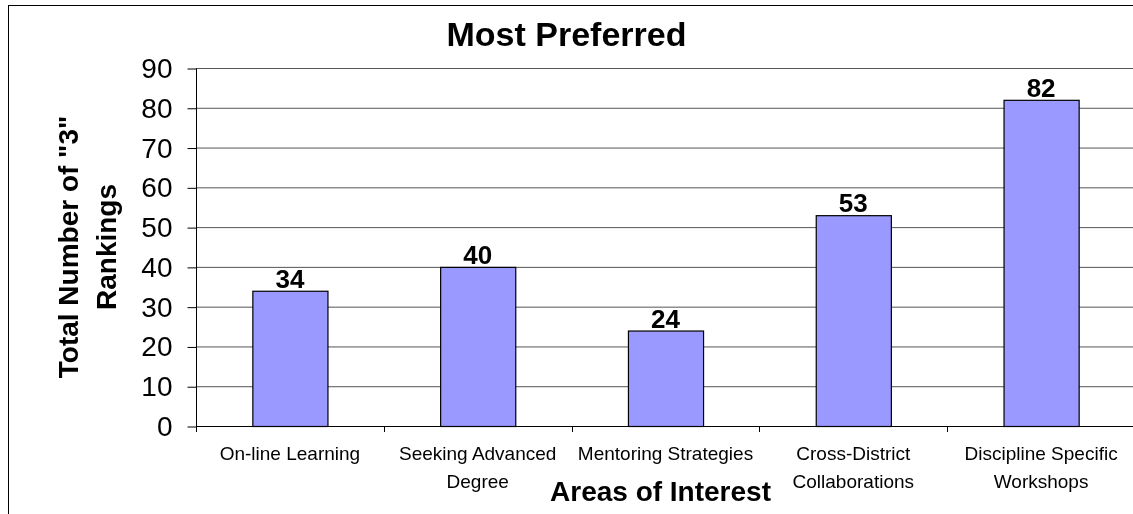 This screenshot has width=1133, height=514. What do you see at coordinates (87, 247) in the screenshot?
I see `y-axis-title: Total Number of "3" Rankings` at bounding box center [87, 247].